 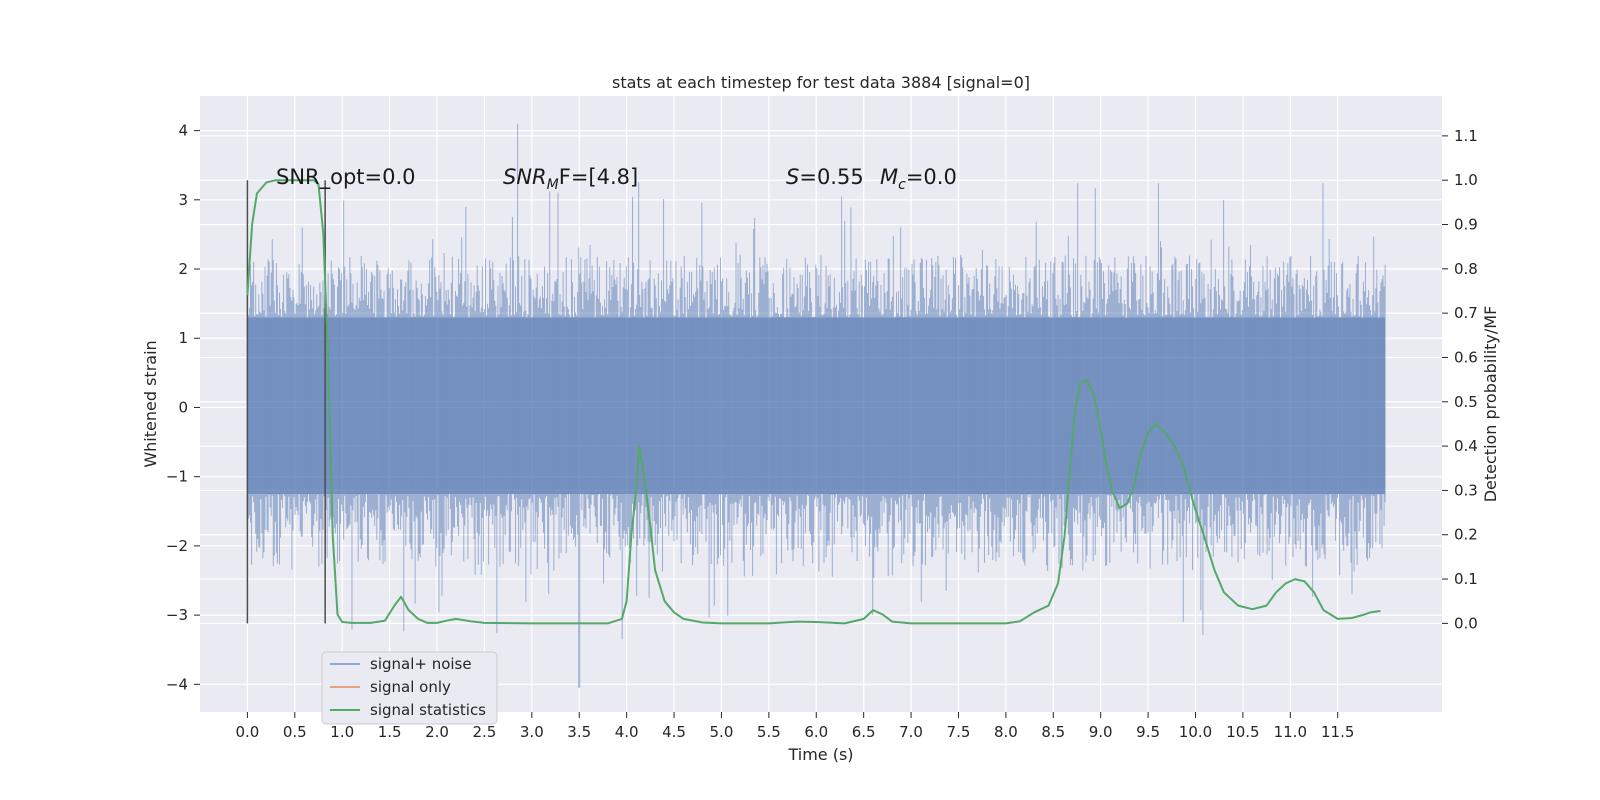 What do you see at coordinates (825, 177) in the screenshot?
I see `annotation-s: S=0.55` at bounding box center [825, 177].